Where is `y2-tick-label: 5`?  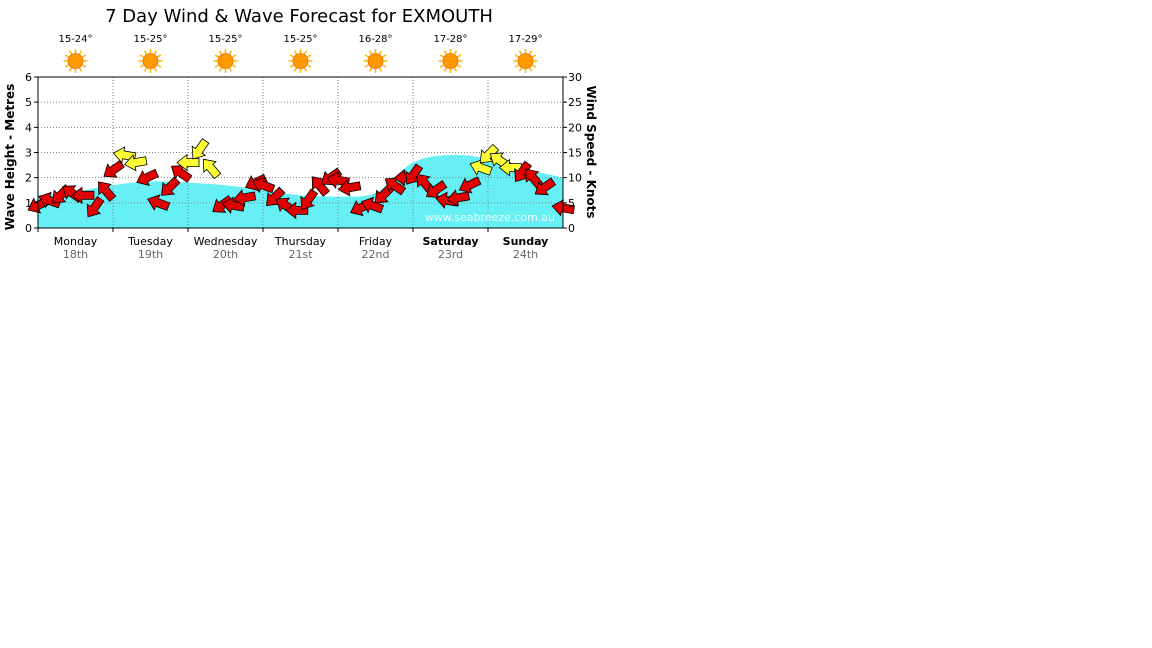
y2-tick-label: 5 is located at coordinates (571, 203).